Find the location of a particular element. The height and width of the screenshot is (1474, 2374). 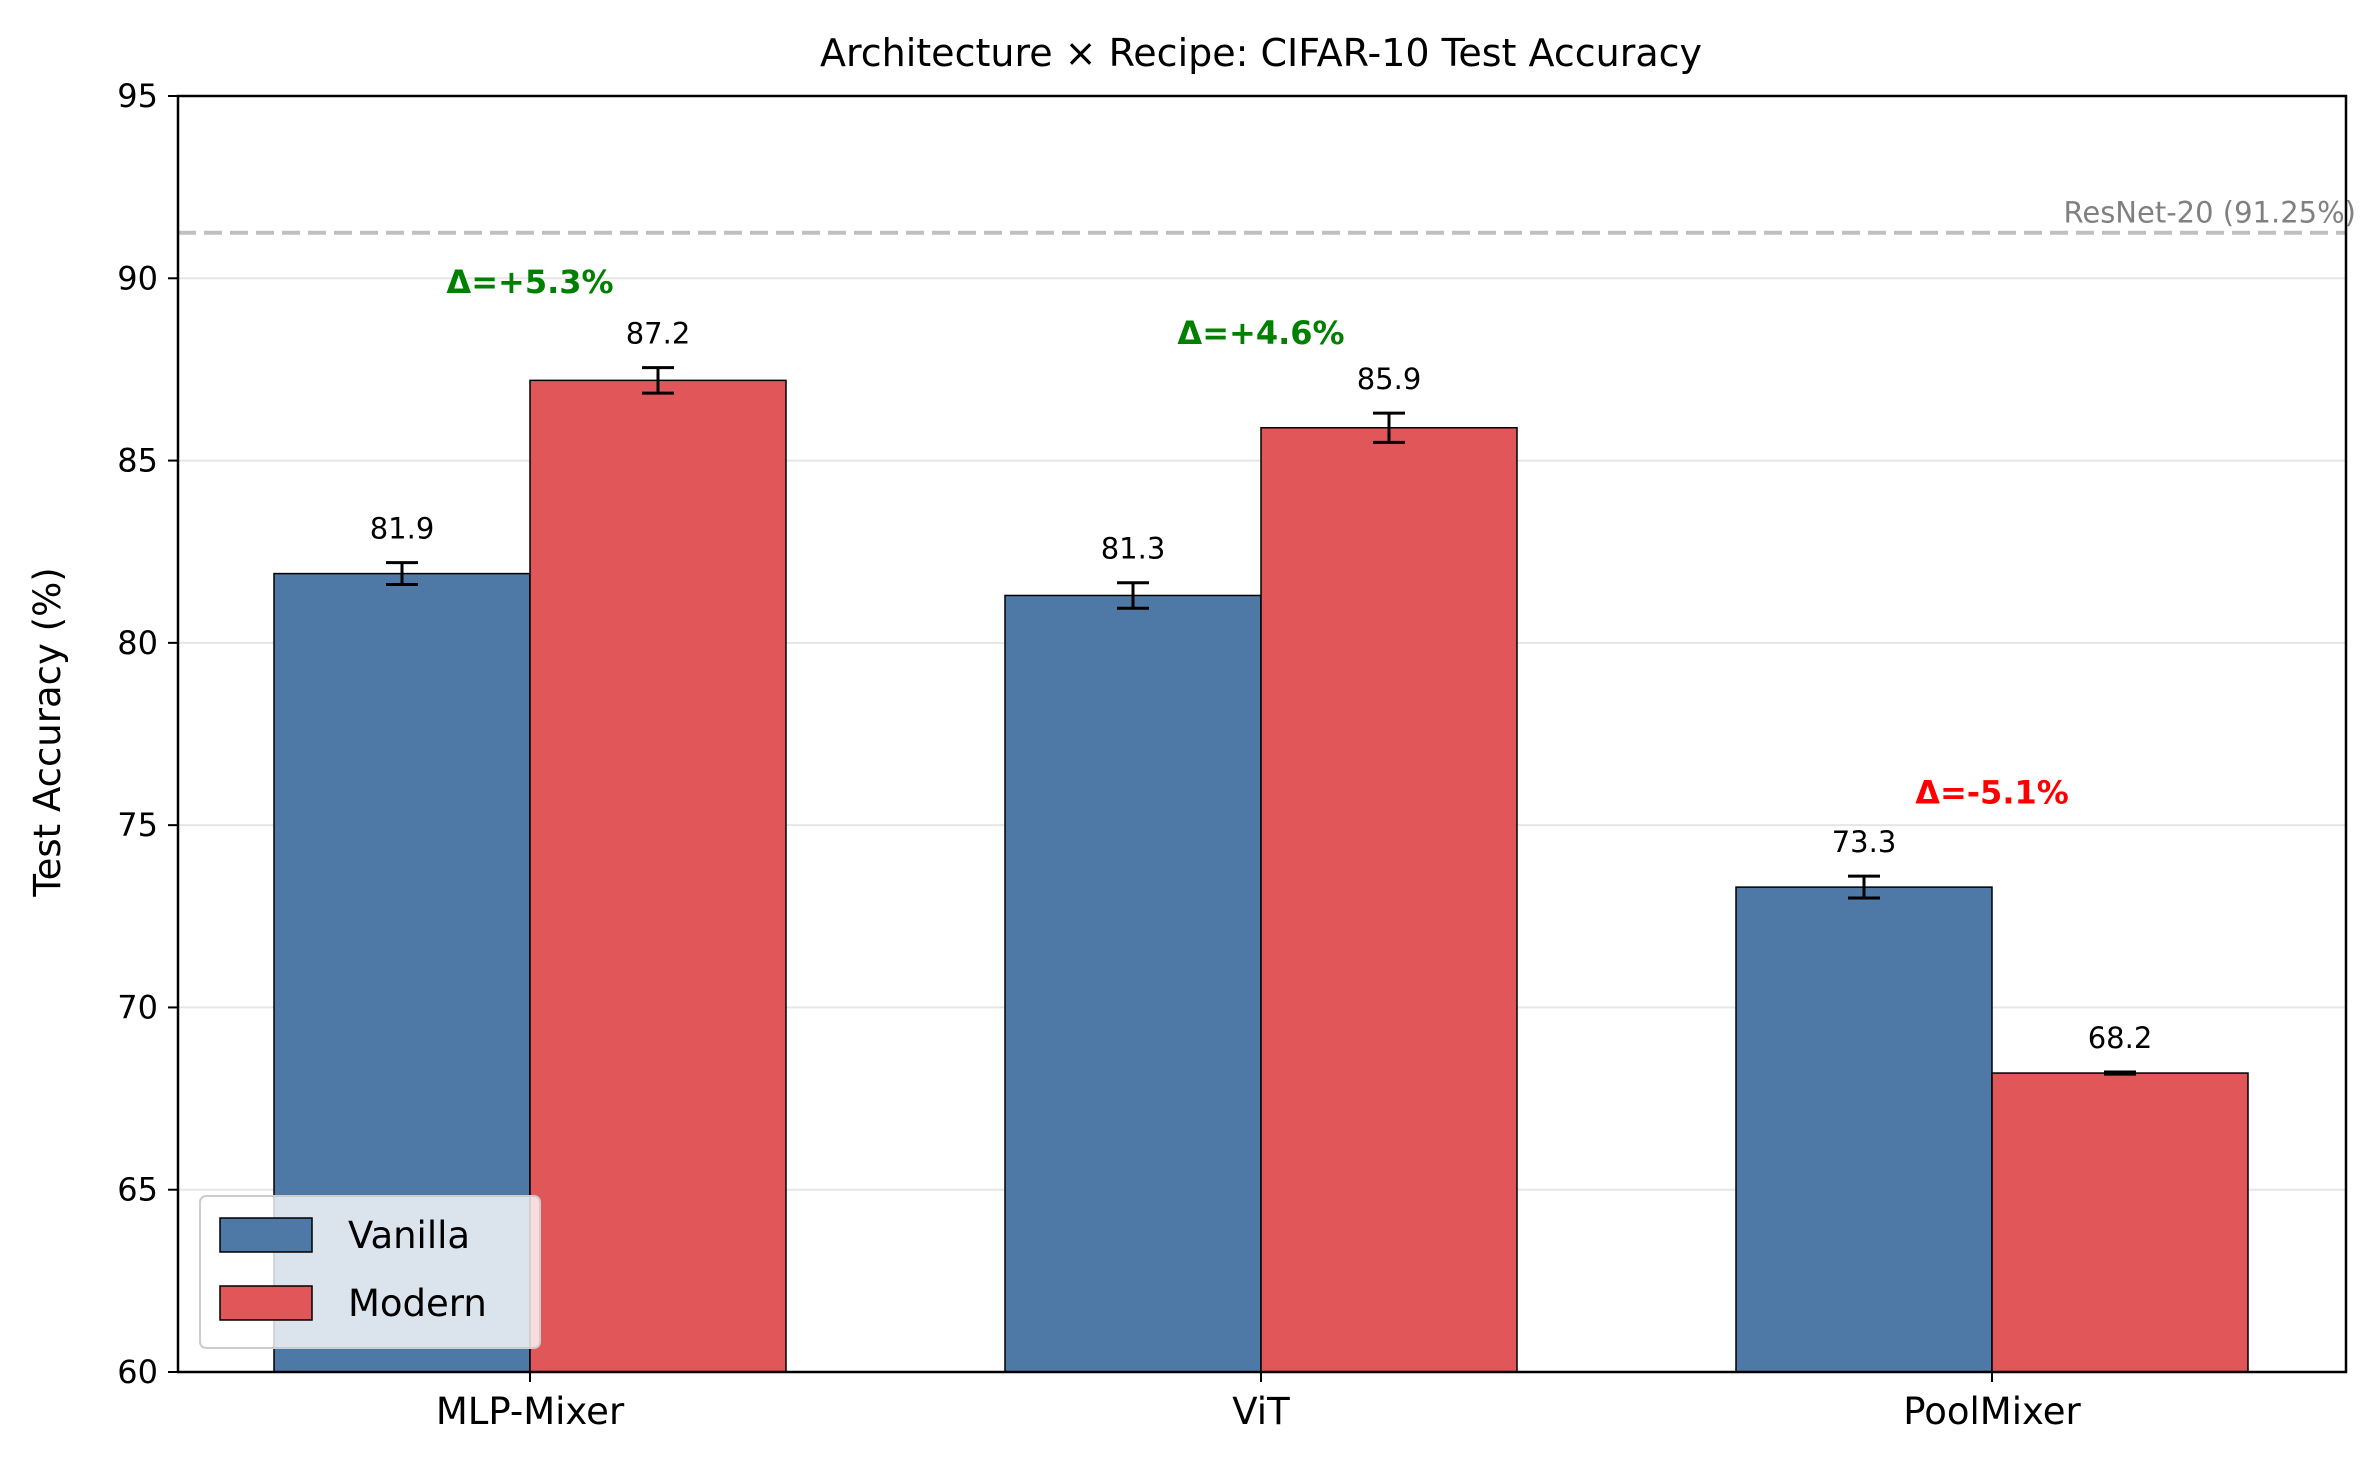

legend-swatch-modern is located at coordinates (266, 1303).